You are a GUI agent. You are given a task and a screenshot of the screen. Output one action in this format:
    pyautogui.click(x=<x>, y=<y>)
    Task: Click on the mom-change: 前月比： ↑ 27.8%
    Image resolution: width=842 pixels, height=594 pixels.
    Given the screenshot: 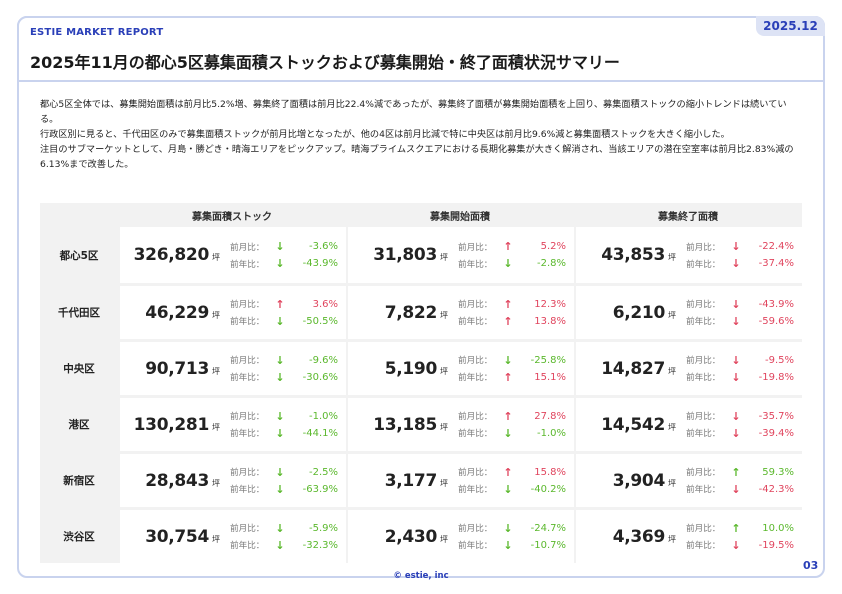 What is the action you would take?
    pyautogui.click(x=512, y=416)
    